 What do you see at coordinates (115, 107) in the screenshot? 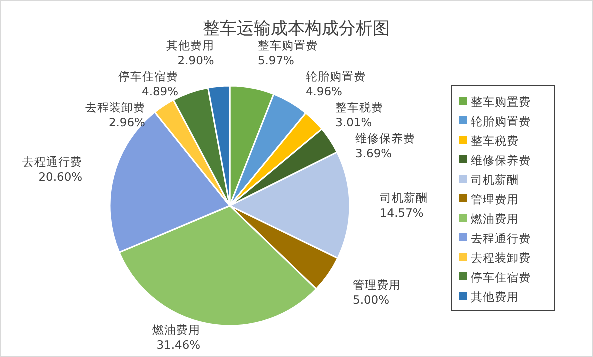
I see `slice-label: 去程装卸费` at bounding box center [115, 107].